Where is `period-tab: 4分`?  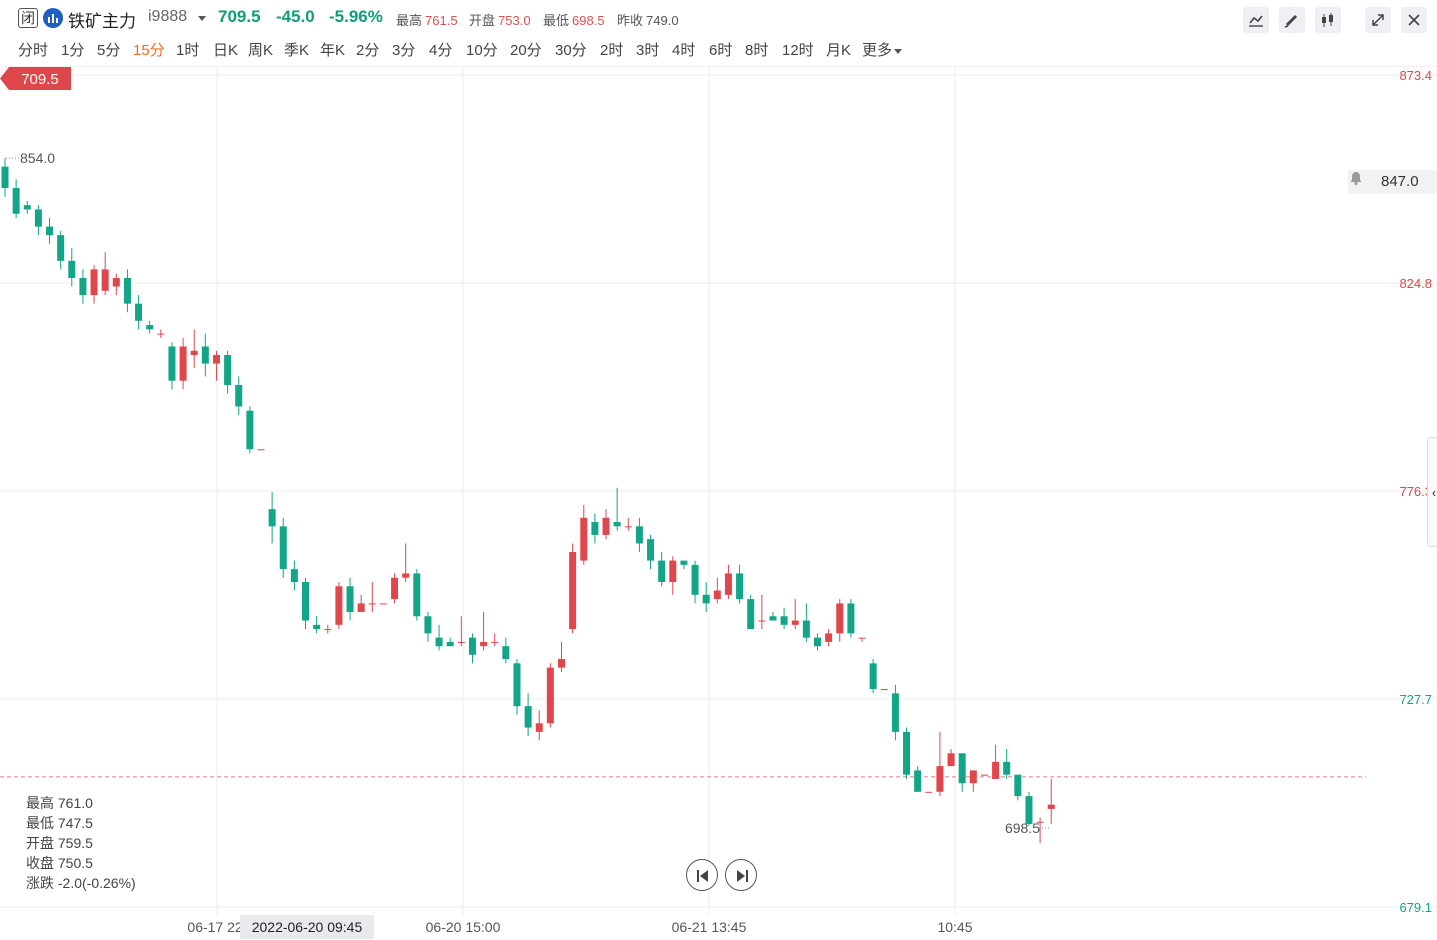 period-tab: 4分 is located at coordinates (441, 50).